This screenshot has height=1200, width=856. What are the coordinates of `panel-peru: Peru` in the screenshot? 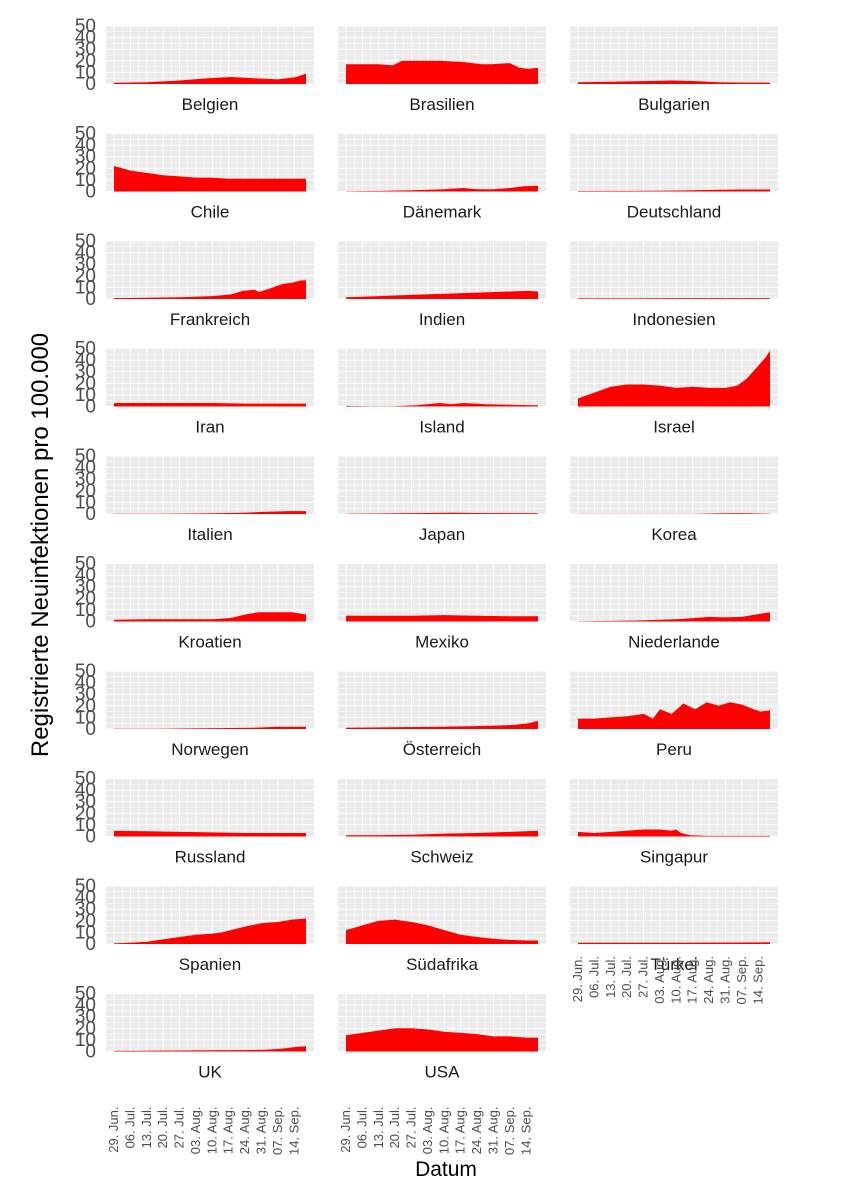 It's located at (674, 714).